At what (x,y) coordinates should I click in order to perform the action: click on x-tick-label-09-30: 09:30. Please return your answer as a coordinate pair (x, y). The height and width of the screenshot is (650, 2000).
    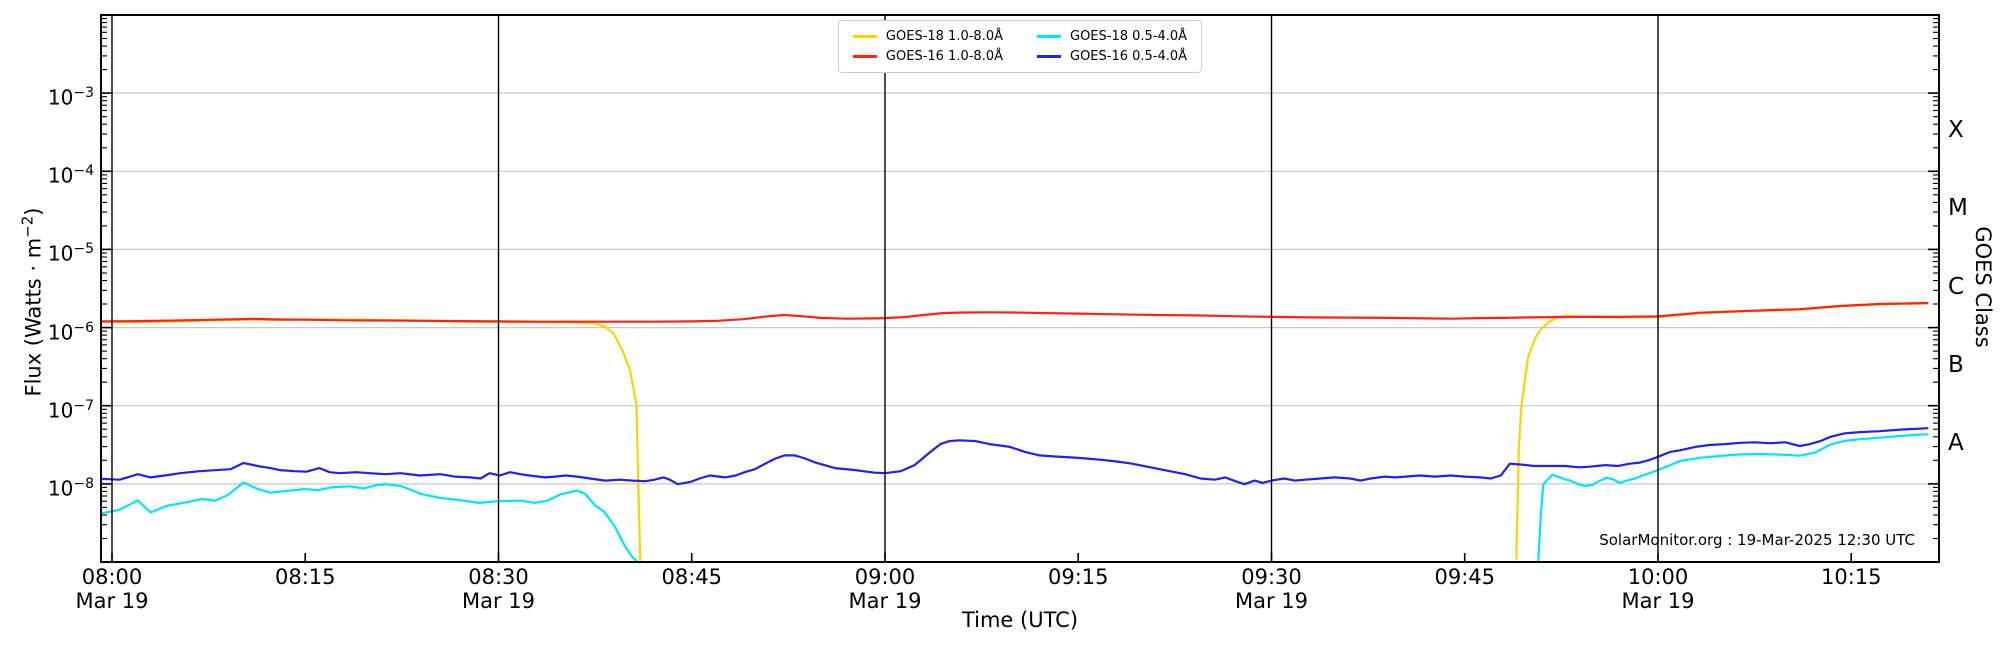
    Looking at the image, I should click on (1271, 577).